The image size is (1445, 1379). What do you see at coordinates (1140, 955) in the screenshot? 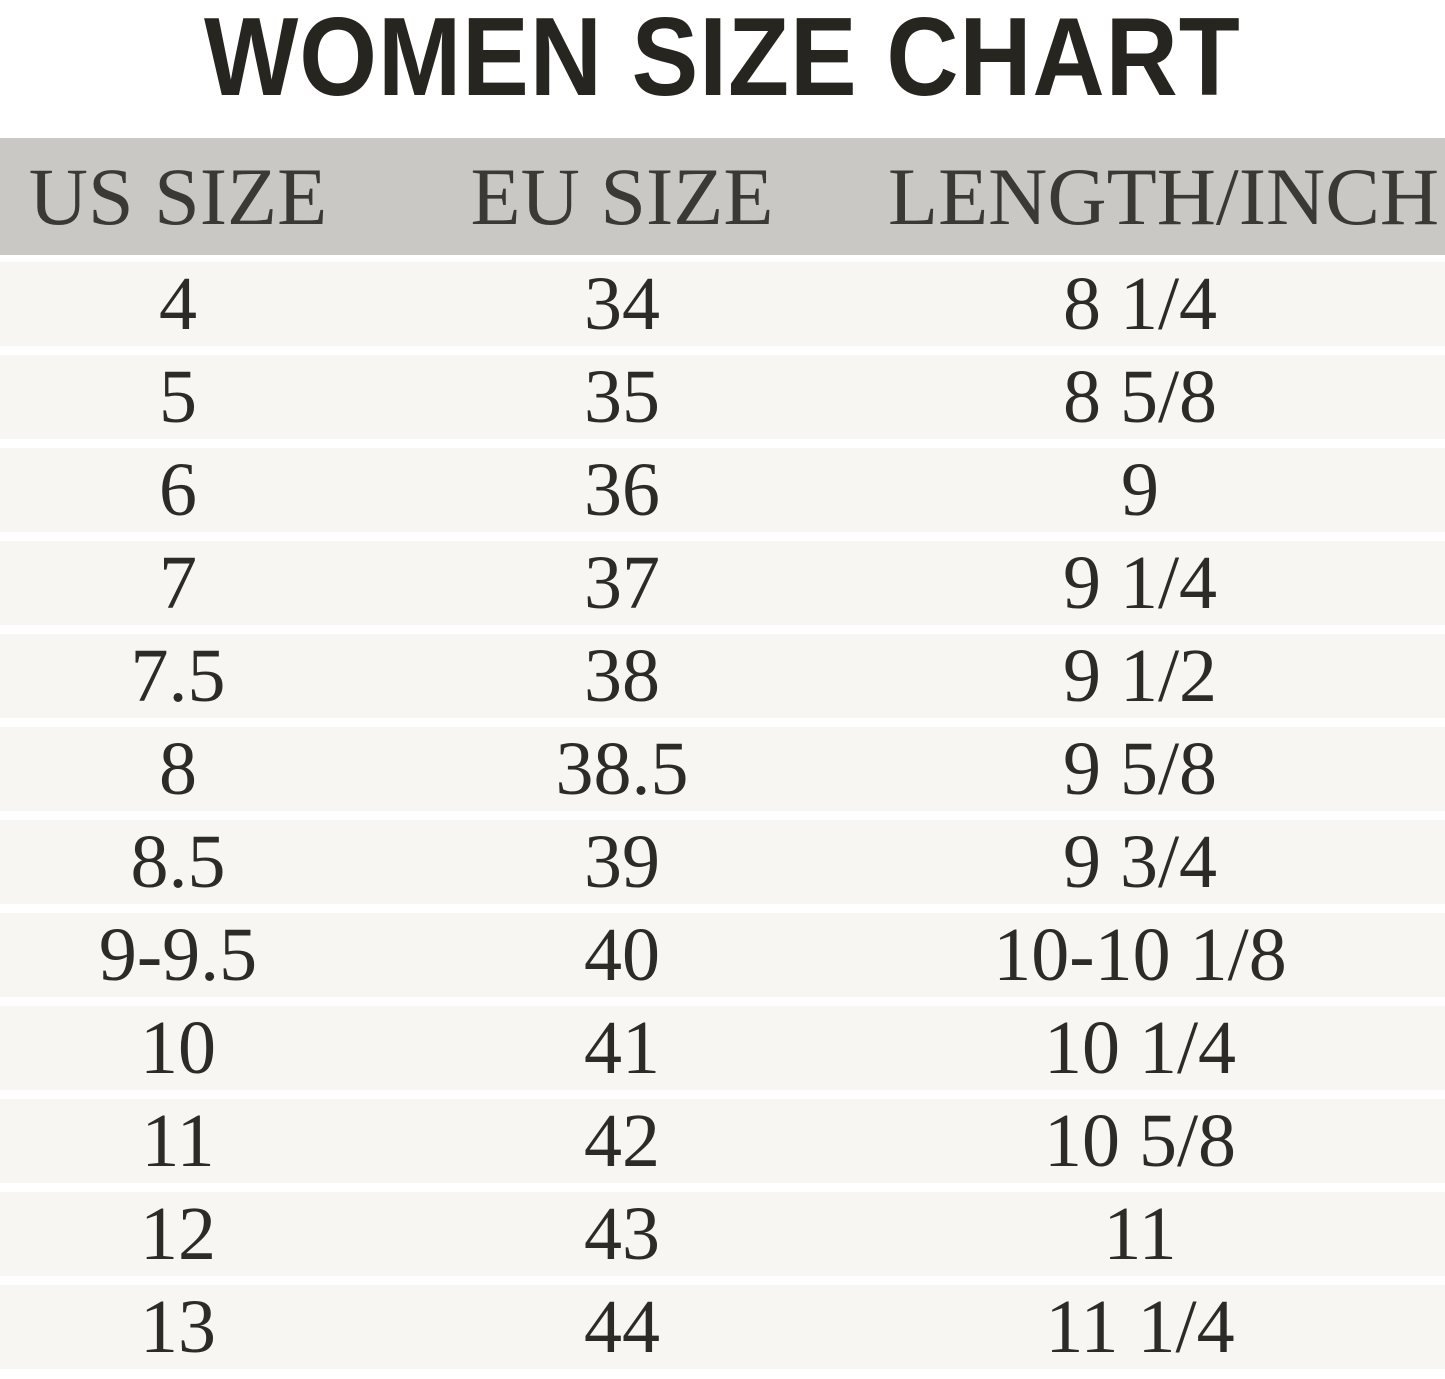
I see `length-cell: 10-10 1/8` at bounding box center [1140, 955].